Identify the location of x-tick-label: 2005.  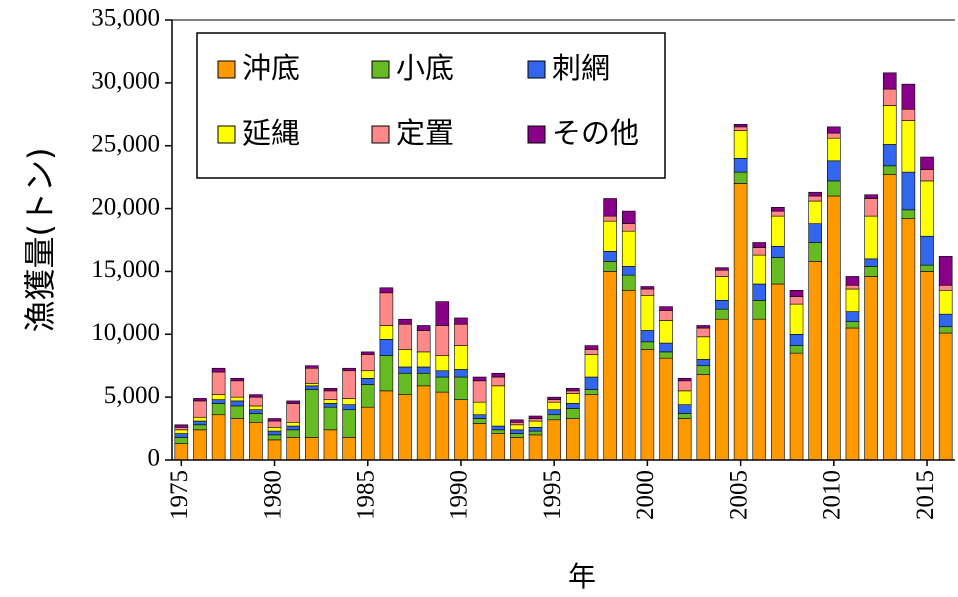
(738, 495).